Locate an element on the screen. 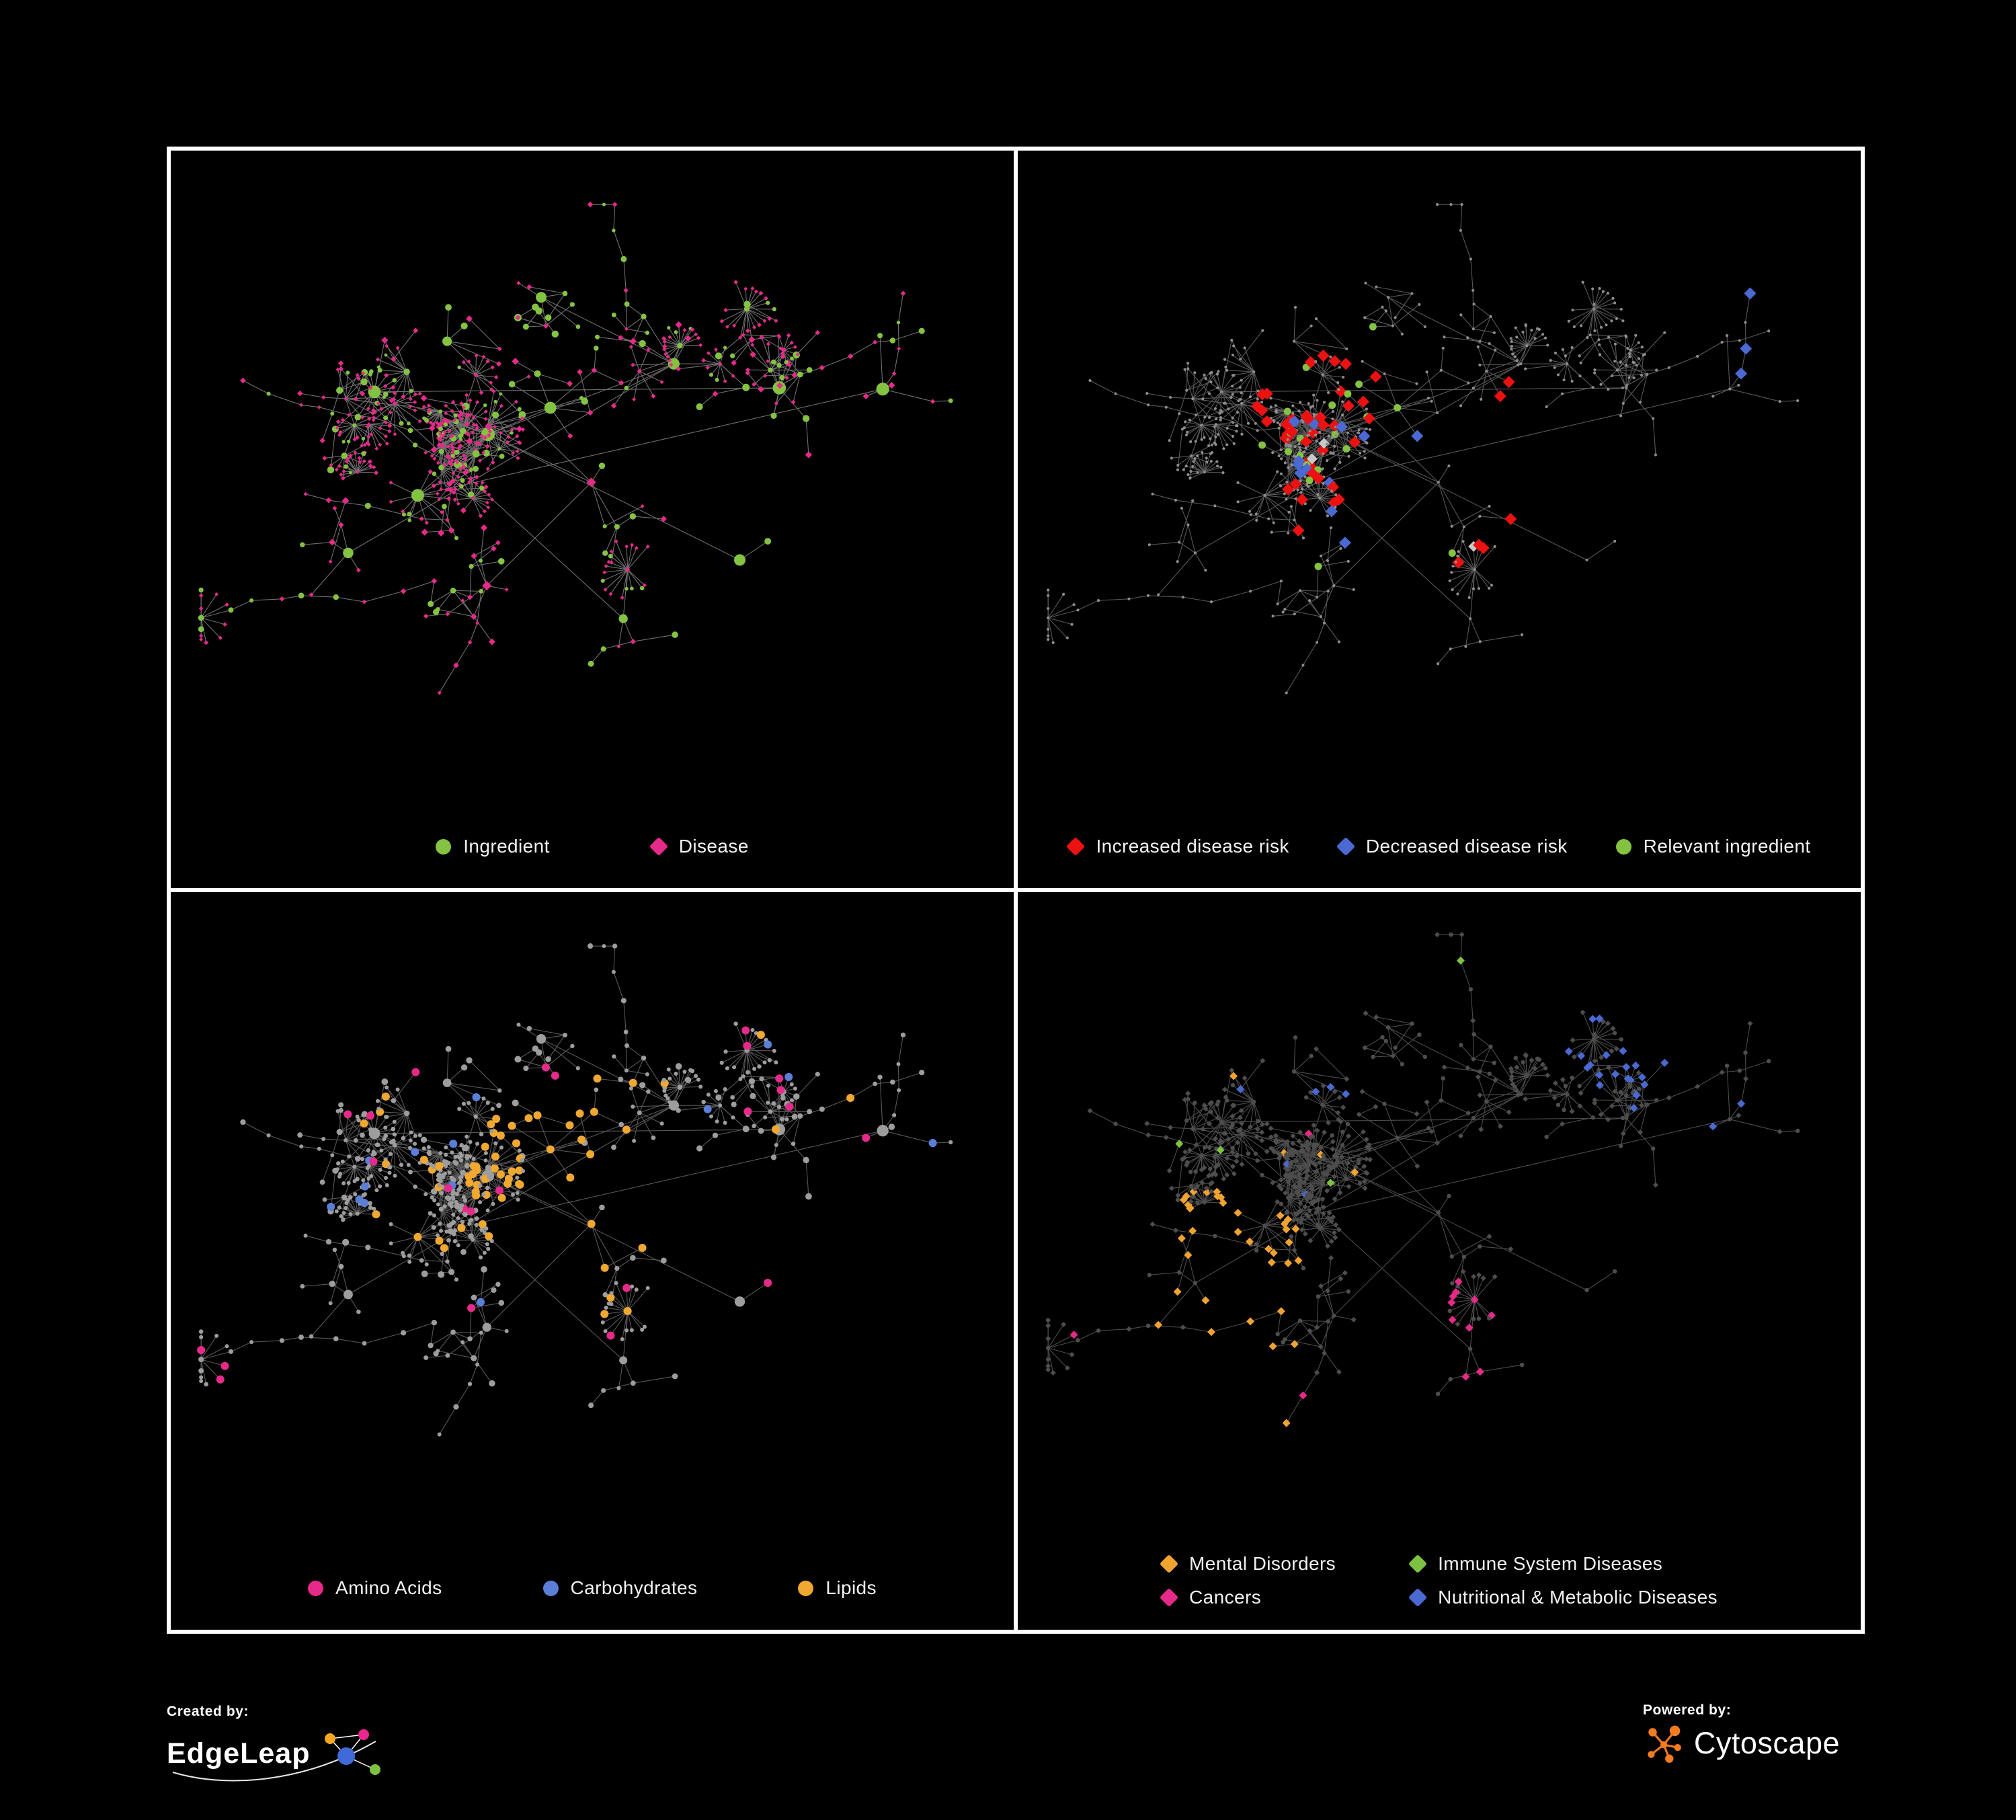 The image size is (2016, 1820). mental-disorders-diamond-marker is located at coordinates (1169, 1564).